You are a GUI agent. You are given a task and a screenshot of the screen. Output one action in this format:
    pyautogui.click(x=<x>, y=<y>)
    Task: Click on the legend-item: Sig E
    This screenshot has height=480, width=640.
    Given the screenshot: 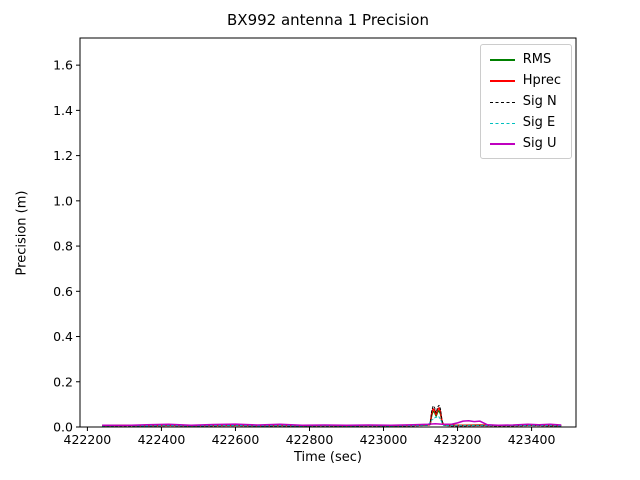 What is the action you would take?
    pyautogui.click(x=525, y=123)
    